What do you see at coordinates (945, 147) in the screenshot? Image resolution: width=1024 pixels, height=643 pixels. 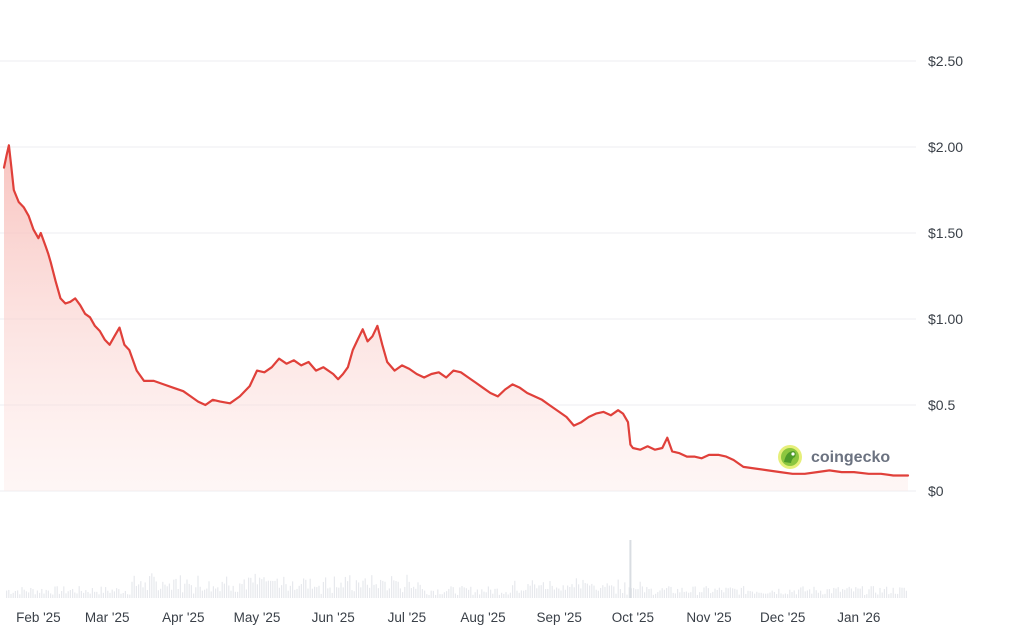 I see `y-tick-label: $2.00` at bounding box center [945, 147].